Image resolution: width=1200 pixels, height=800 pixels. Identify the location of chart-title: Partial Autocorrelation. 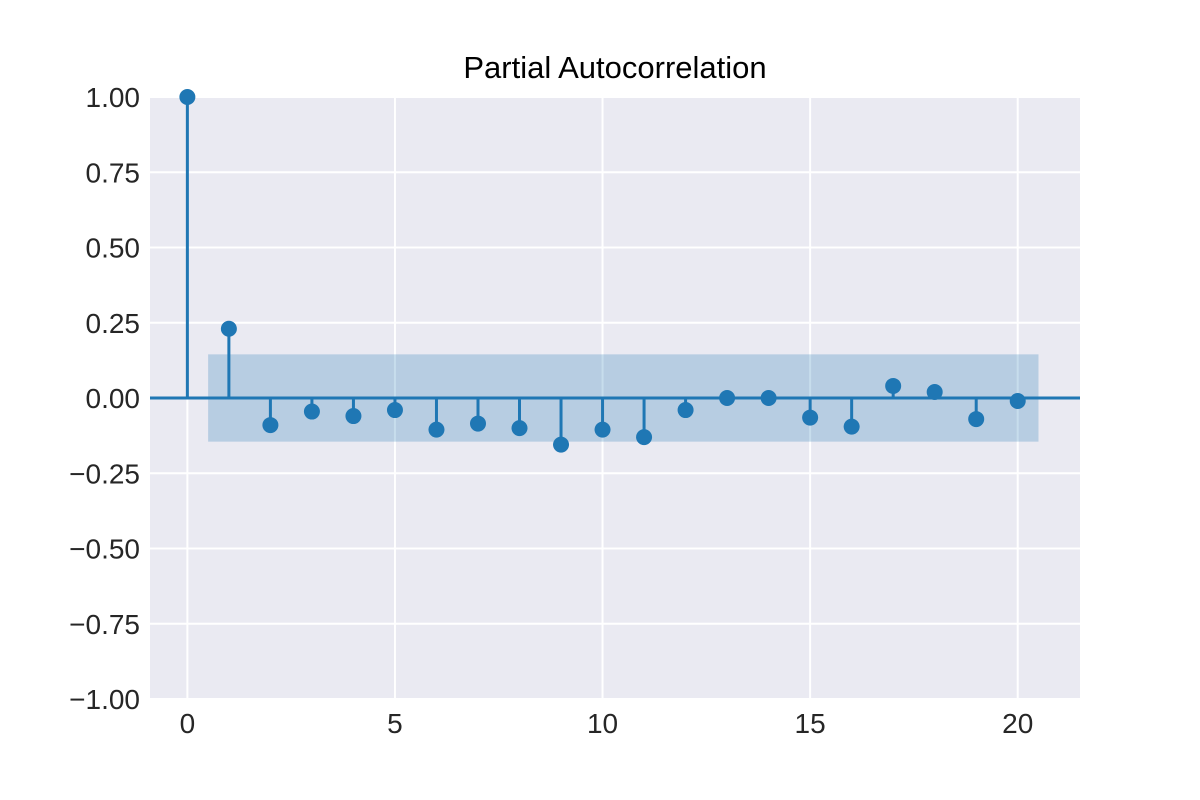
(614, 67).